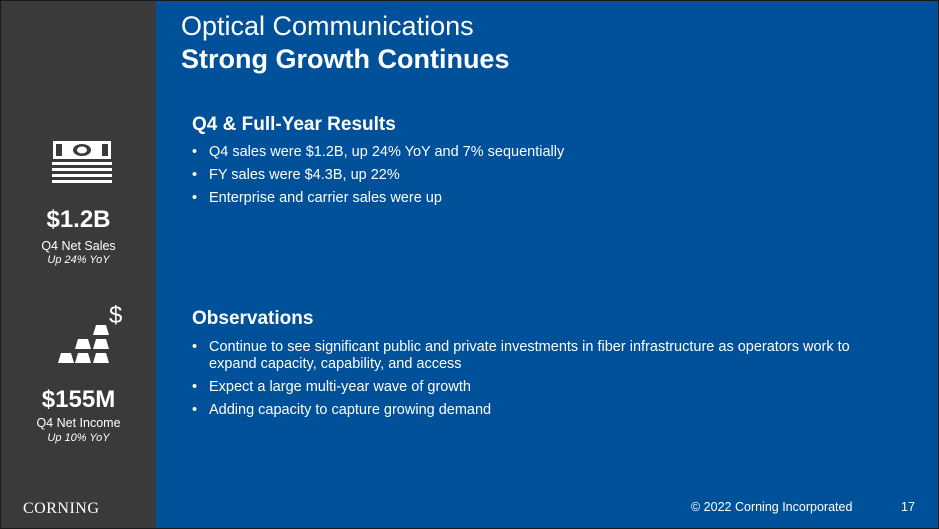  Describe the element at coordinates (542, 198) in the screenshot. I see `list-item: Enterprise and carrier sales were up` at that location.